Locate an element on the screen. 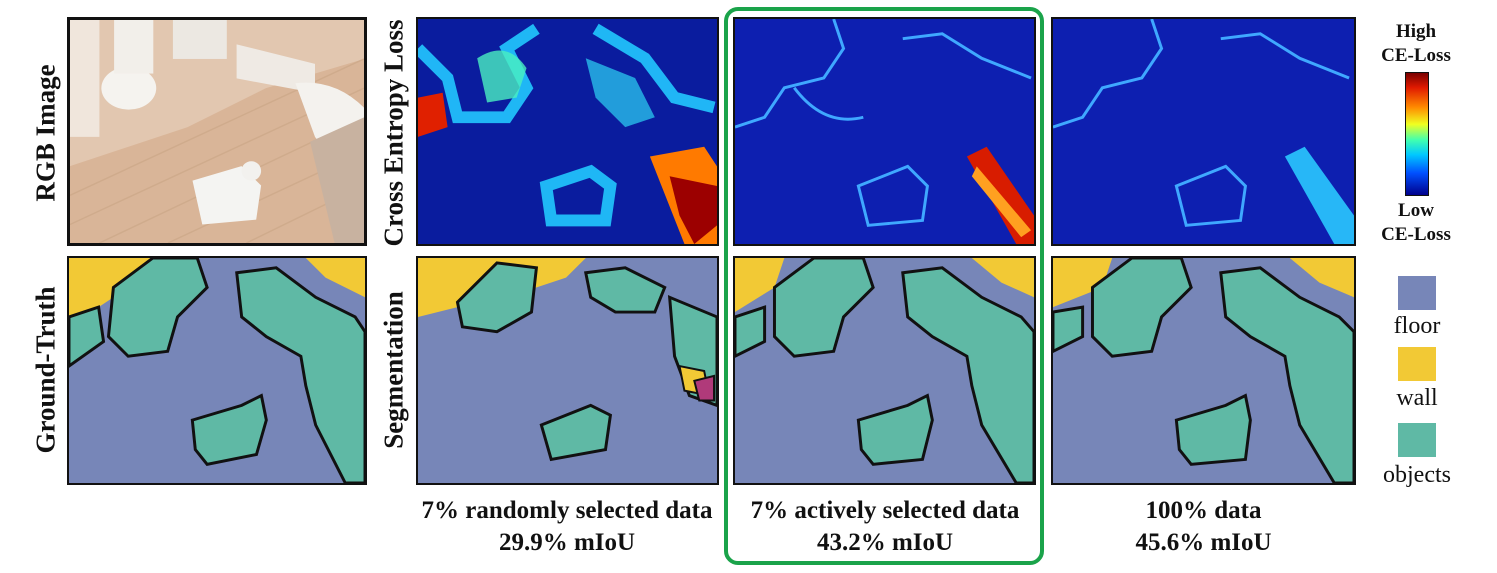  legend-label-objects: objects is located at coordinates (1417, 475).